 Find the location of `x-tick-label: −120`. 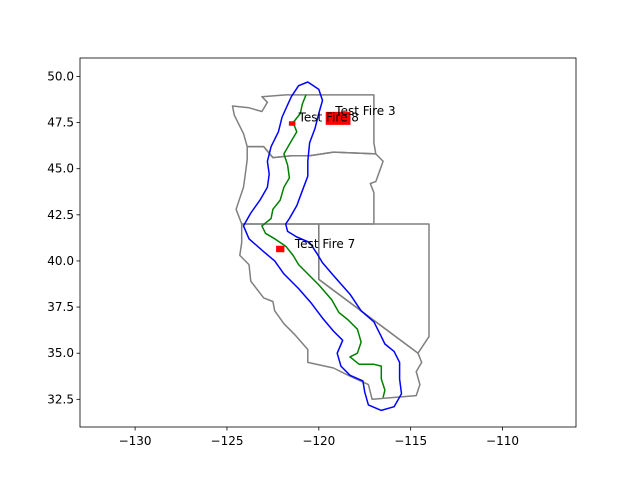

x-tick-label: −120 is located at coordinates (318, 441).